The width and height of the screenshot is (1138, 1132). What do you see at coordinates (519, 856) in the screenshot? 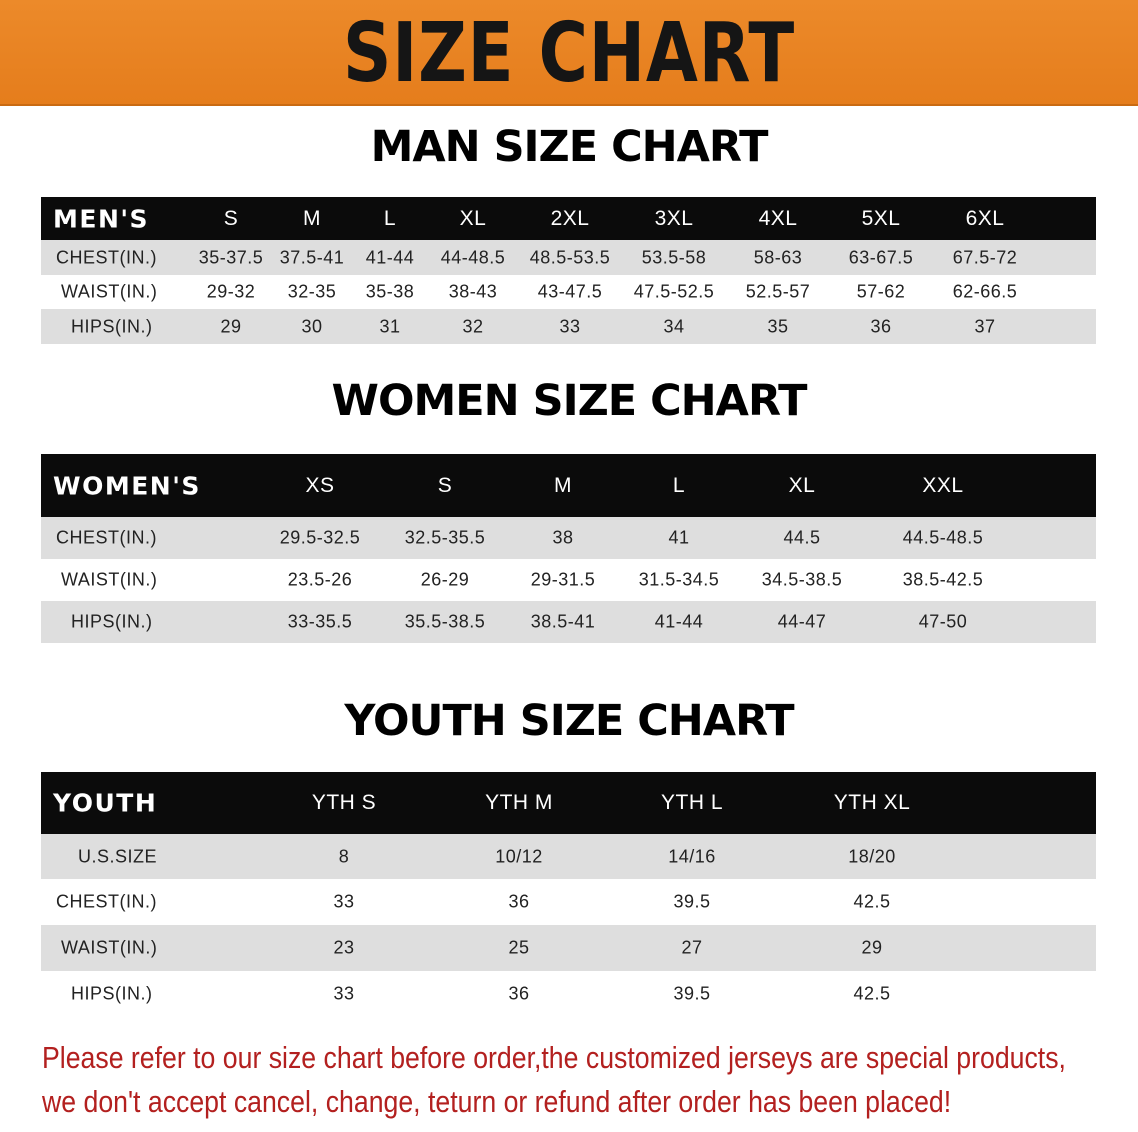
I see `measurement-cell: 10/12` at bounding box center [519, 856].